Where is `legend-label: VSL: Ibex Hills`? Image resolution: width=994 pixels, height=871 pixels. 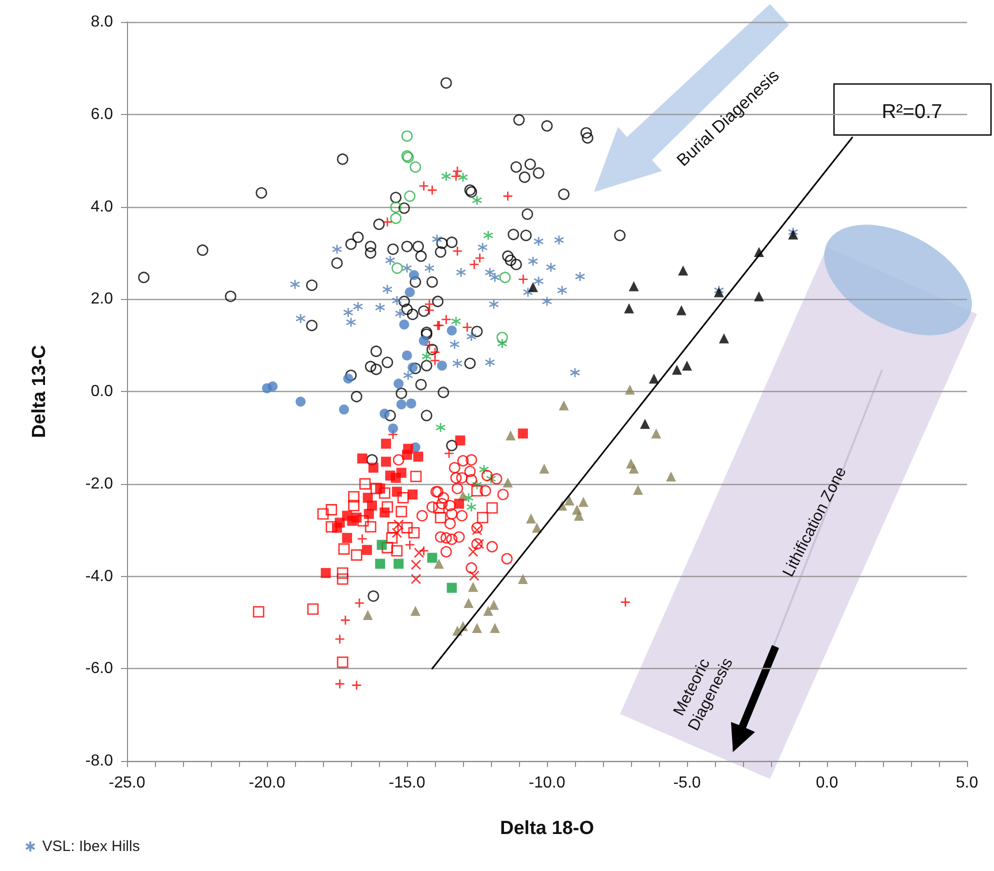
legend-label: VSL: Ibex Hills is located at coordinates (91, 846).